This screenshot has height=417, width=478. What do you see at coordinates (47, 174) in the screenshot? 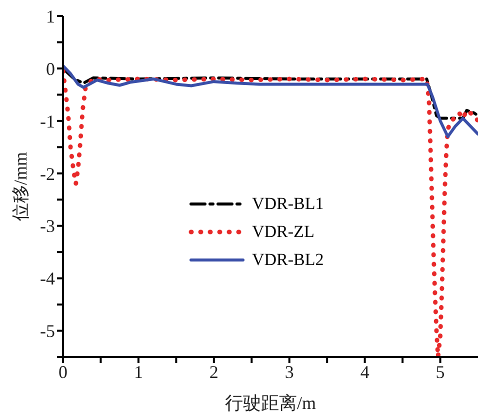
I see `y-tick-label: -2` at bounding box center [47, 174].